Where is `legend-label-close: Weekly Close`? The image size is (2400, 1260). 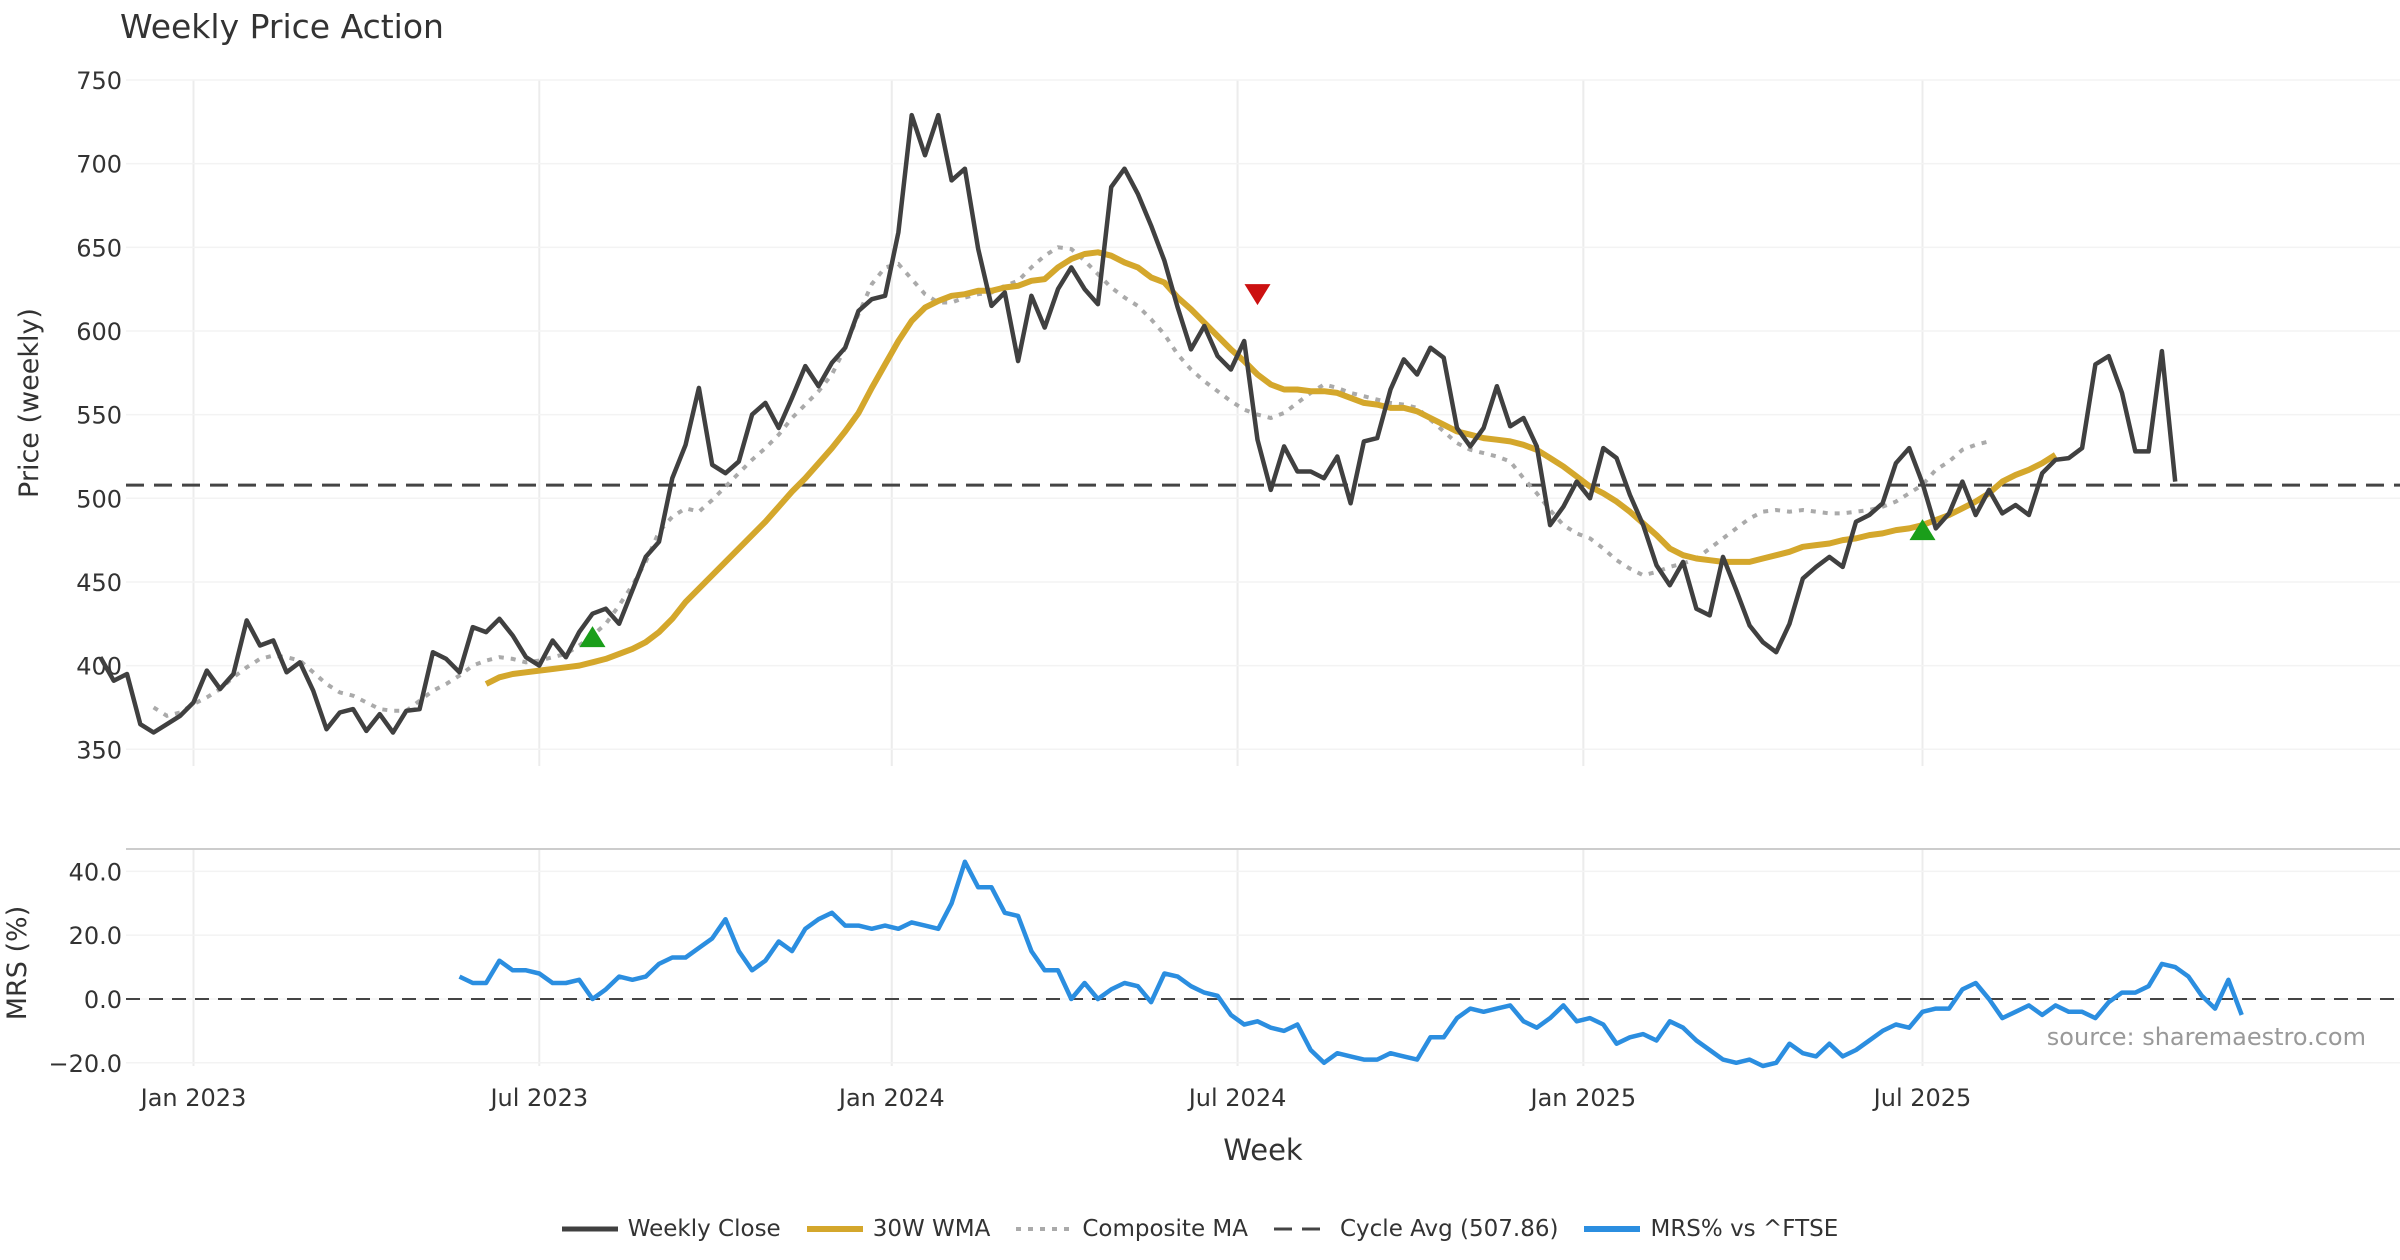 legend-label-close: Weekly Close is located at coordinates (704, 1229).